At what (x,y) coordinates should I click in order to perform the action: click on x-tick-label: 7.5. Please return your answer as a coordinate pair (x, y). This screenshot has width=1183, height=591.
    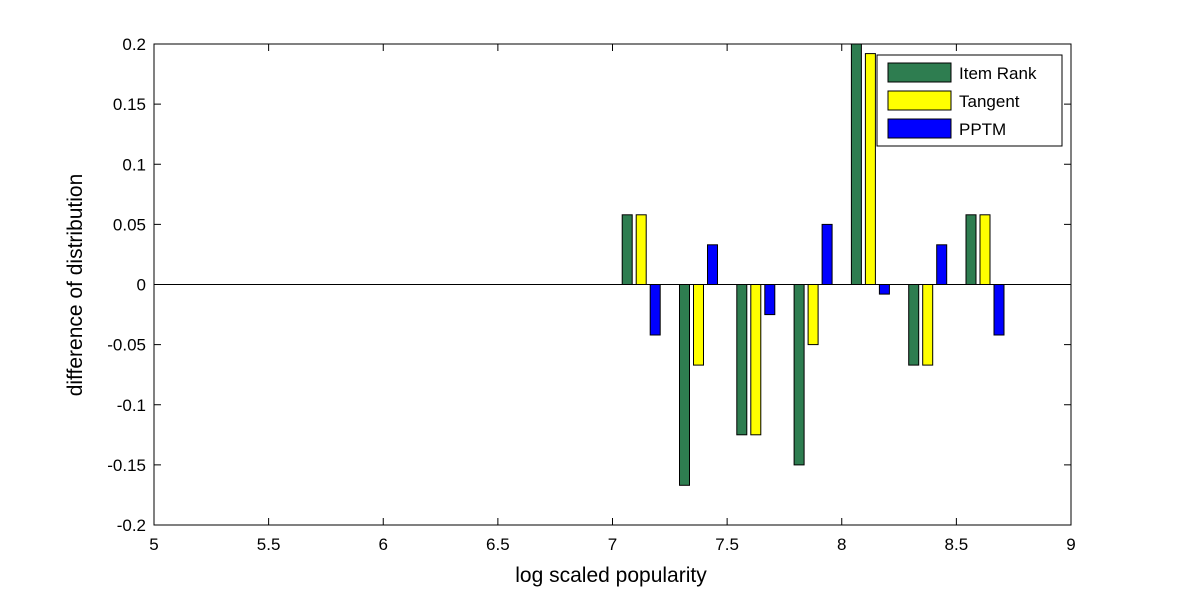
    Looking at the image, I should click on (727, 544).